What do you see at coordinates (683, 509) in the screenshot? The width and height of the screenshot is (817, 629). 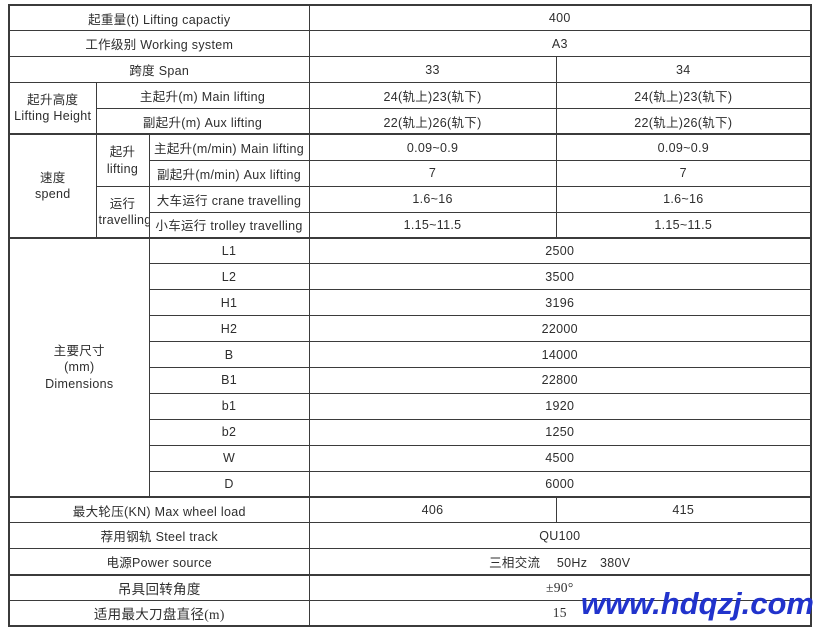 I see `max-wheel-load-value-col2: 415` at bounding box center [683, 509].